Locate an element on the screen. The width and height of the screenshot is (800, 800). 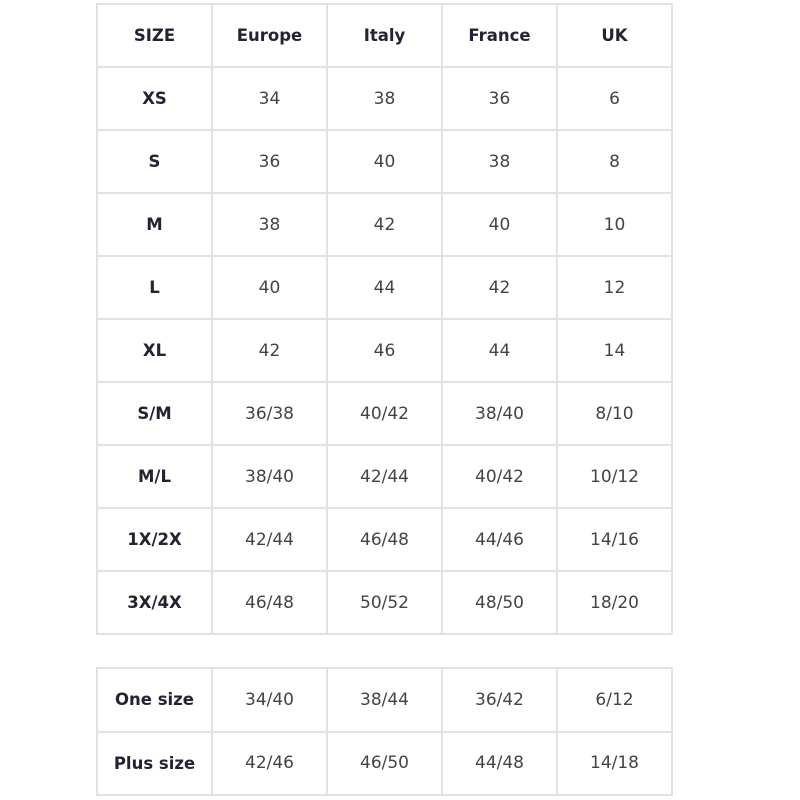
size-value-cell: 46 is located at coordinates (384, 350).